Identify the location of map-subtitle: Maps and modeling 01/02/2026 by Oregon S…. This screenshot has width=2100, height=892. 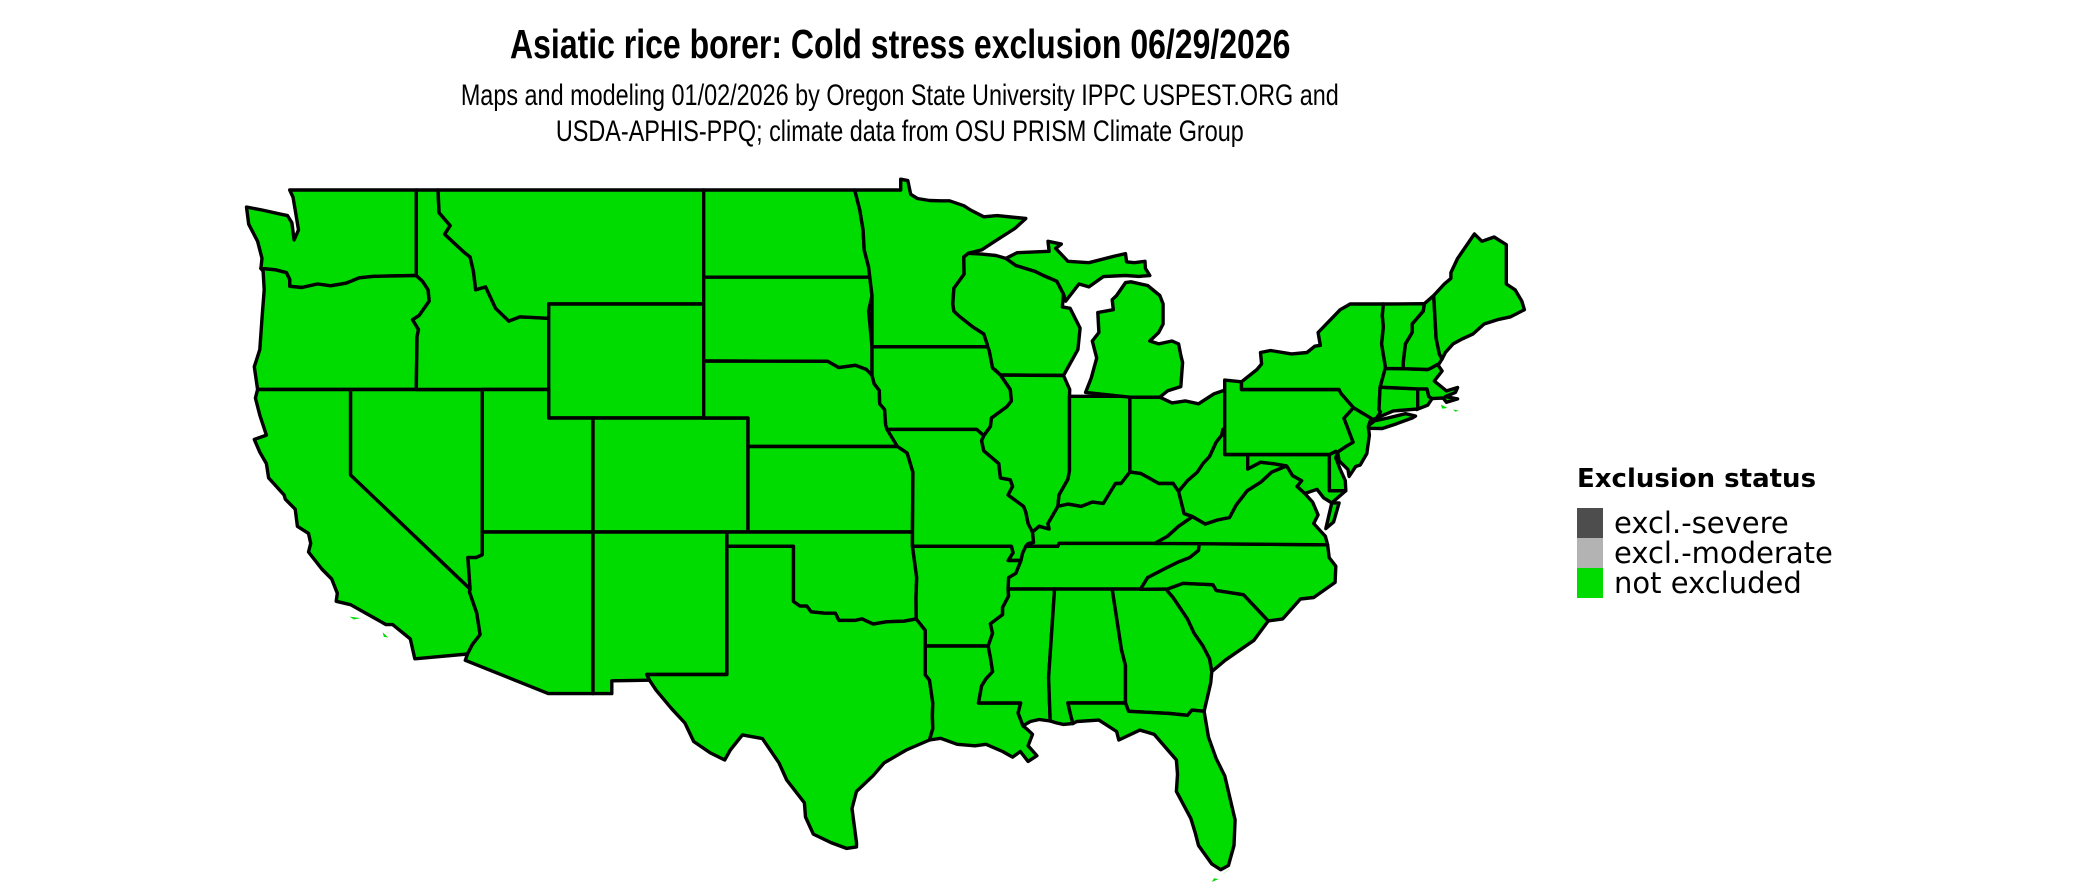
(900, 114).